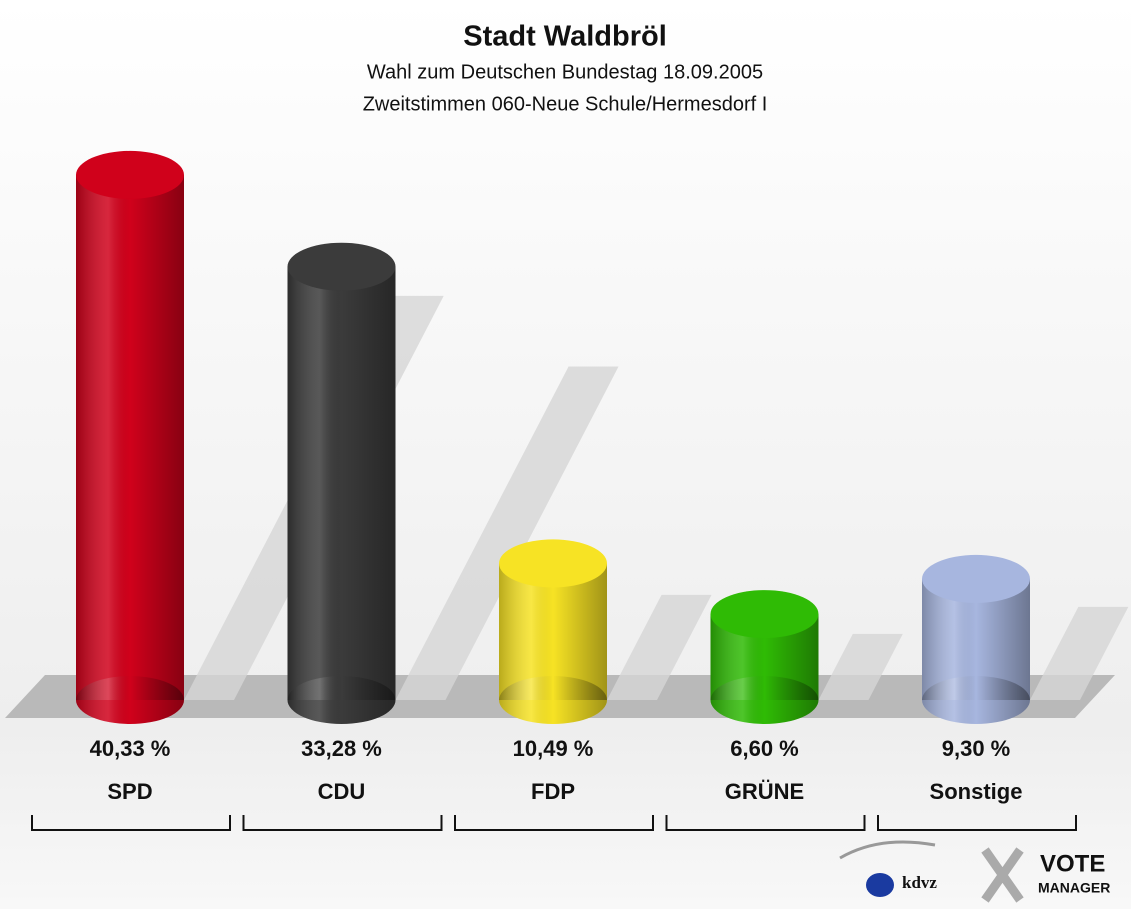 This screenshot has height=909, width=1131. Describe the element at coordinates (1002, 875) in the screenshot. I see `logo-x` at that location.